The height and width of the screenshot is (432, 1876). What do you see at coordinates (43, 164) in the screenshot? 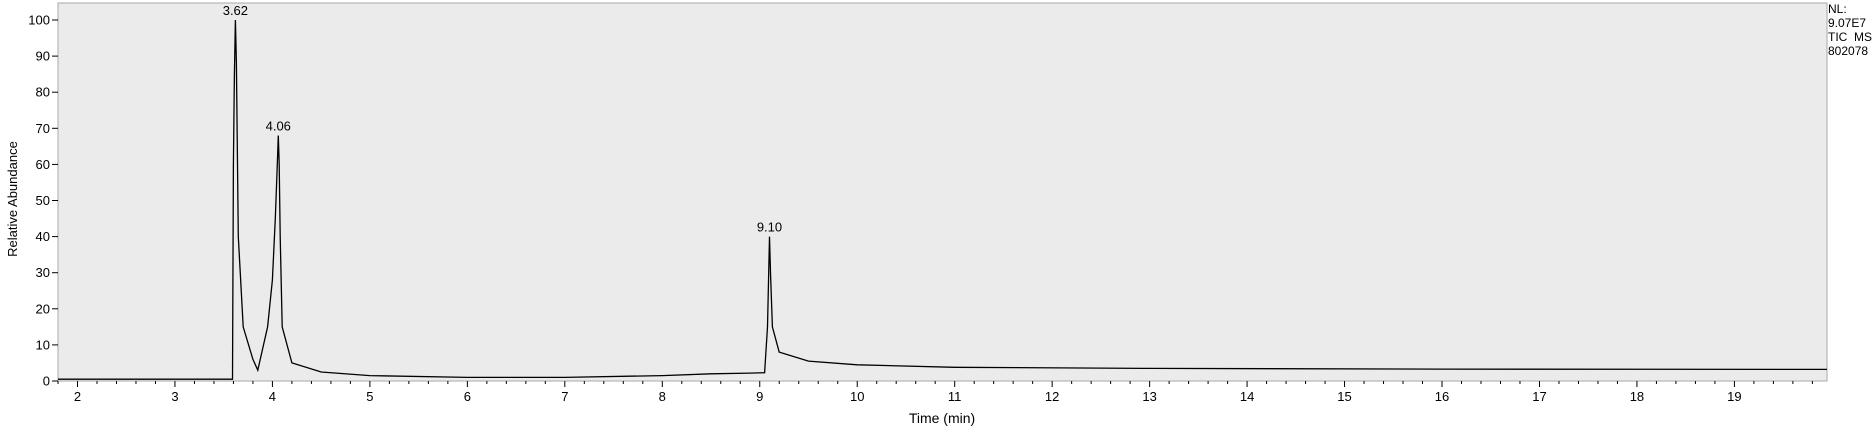
I see `y-tick-label: 60` at bounding box center [43, 164].